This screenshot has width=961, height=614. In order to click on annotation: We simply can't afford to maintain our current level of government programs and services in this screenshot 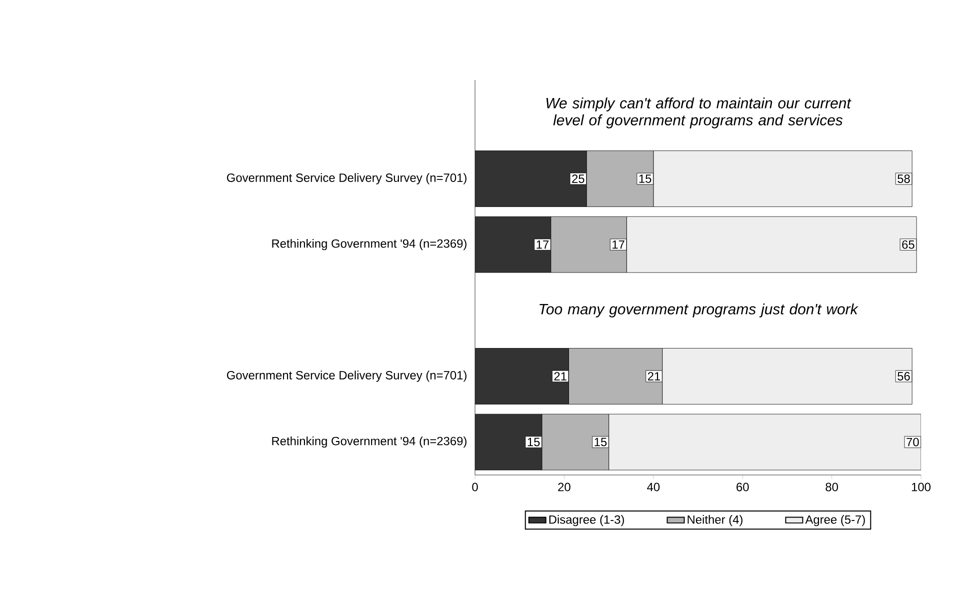, I will do `click(699, 112)`.